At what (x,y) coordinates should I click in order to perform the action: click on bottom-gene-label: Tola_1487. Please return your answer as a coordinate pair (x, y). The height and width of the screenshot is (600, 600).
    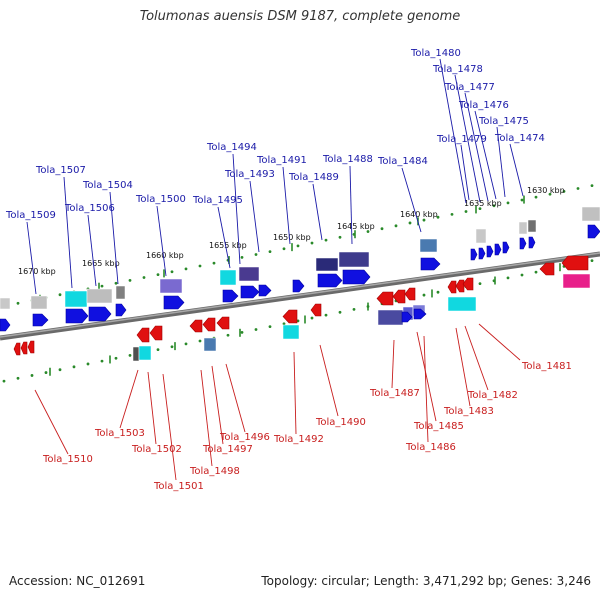
    Looking at the image, I should click on (394, 393).